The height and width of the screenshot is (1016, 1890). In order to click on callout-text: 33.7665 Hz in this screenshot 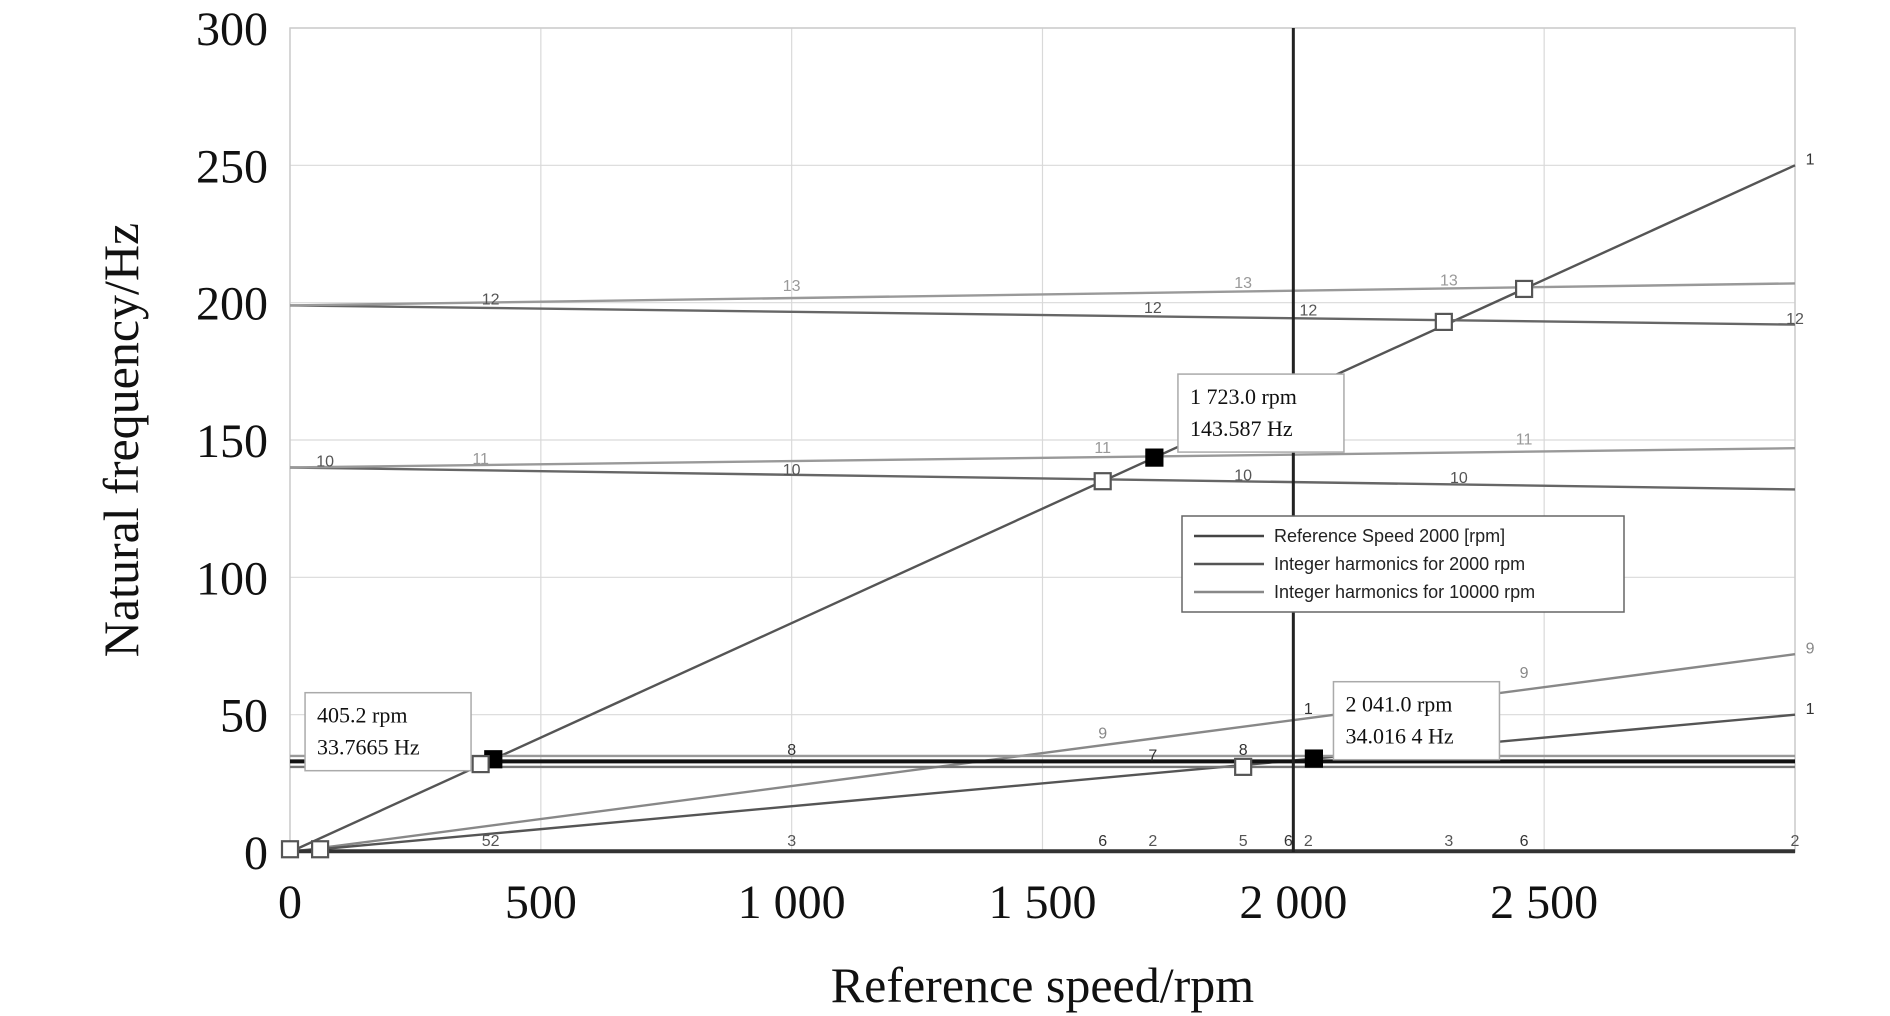, I will do `click(368, 747)`.